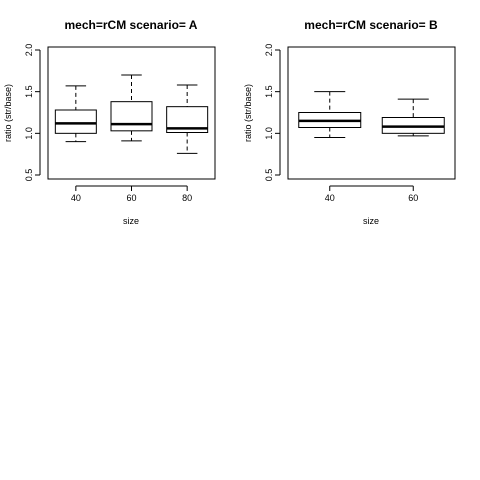 Image resolution: width=480 pixels, height=480 pixels. What do you see at coordinates (131, 25) in the screenshot?
I see `chart-title: mech=rCM scenario= A` at bounding box center [131, 25].